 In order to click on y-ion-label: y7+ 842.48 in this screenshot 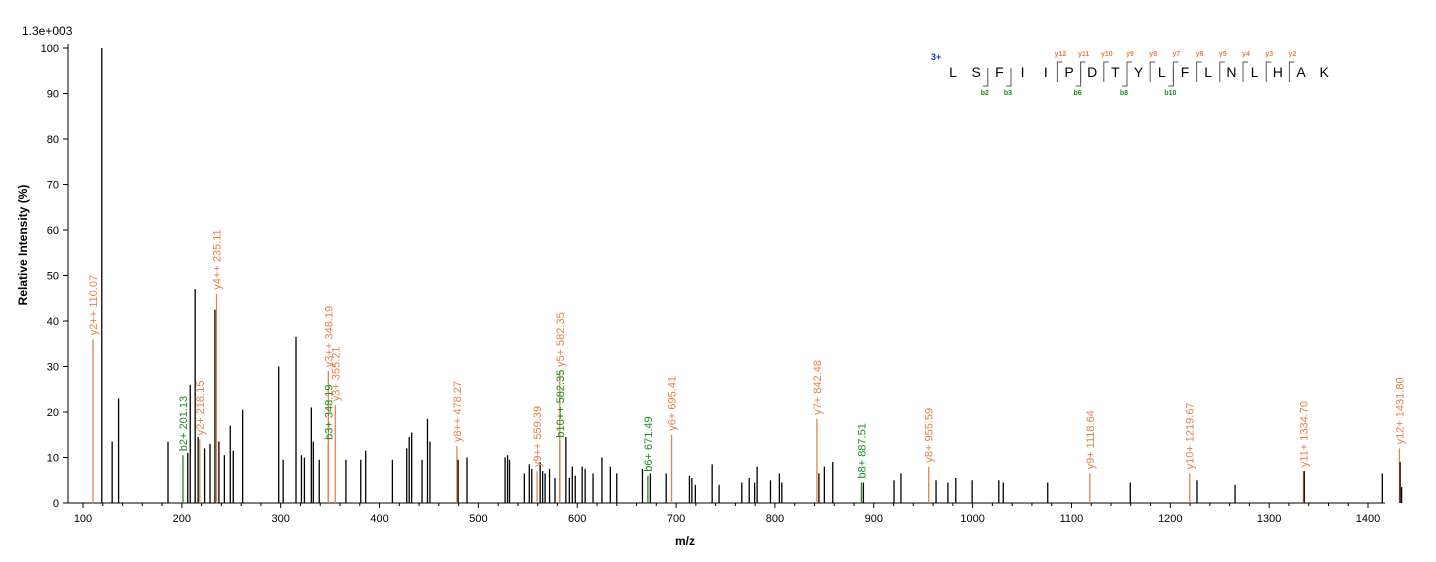, I will do `click(818, 387)`.